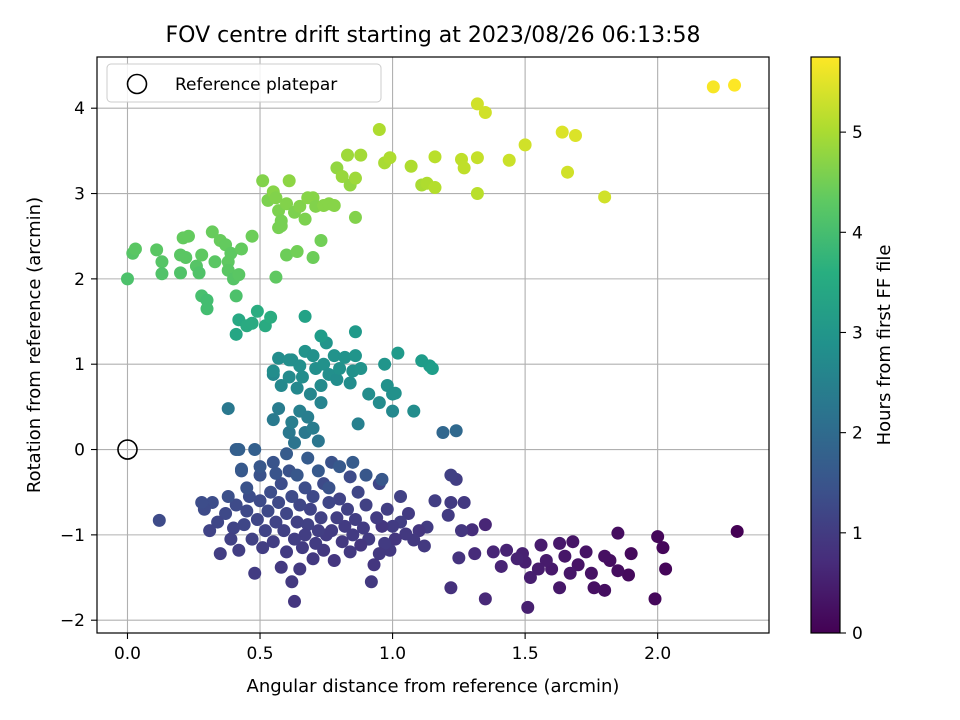 The width and height of the screenshot is (960, 720). Describe the element at coordinates (256, 85) in the screenshot. I see `legend-entry-reference-platepar: Reference platepar` at that location.